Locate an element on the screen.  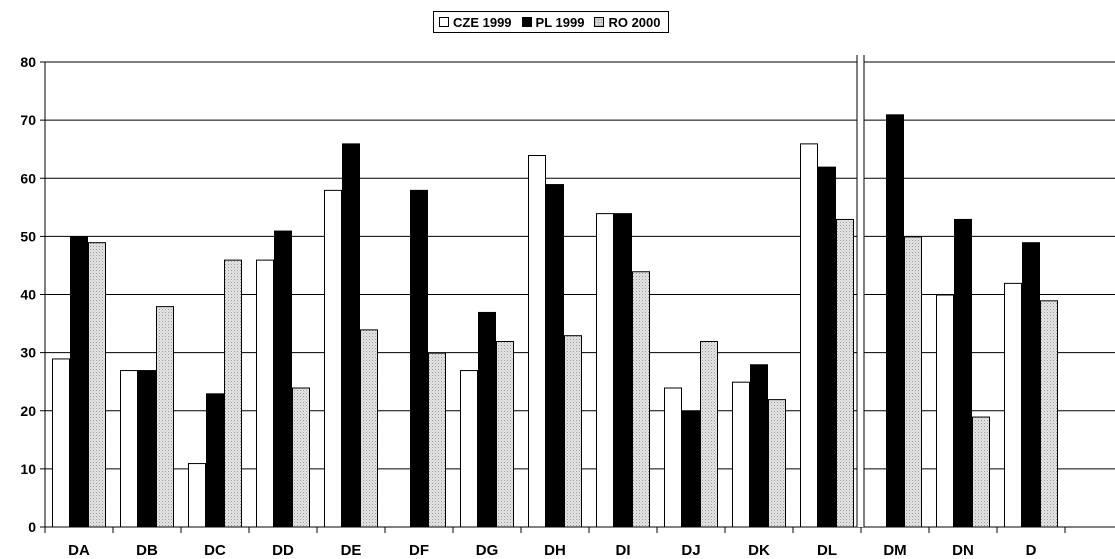
bar-cze-dc is located at coordinates (197, 495).